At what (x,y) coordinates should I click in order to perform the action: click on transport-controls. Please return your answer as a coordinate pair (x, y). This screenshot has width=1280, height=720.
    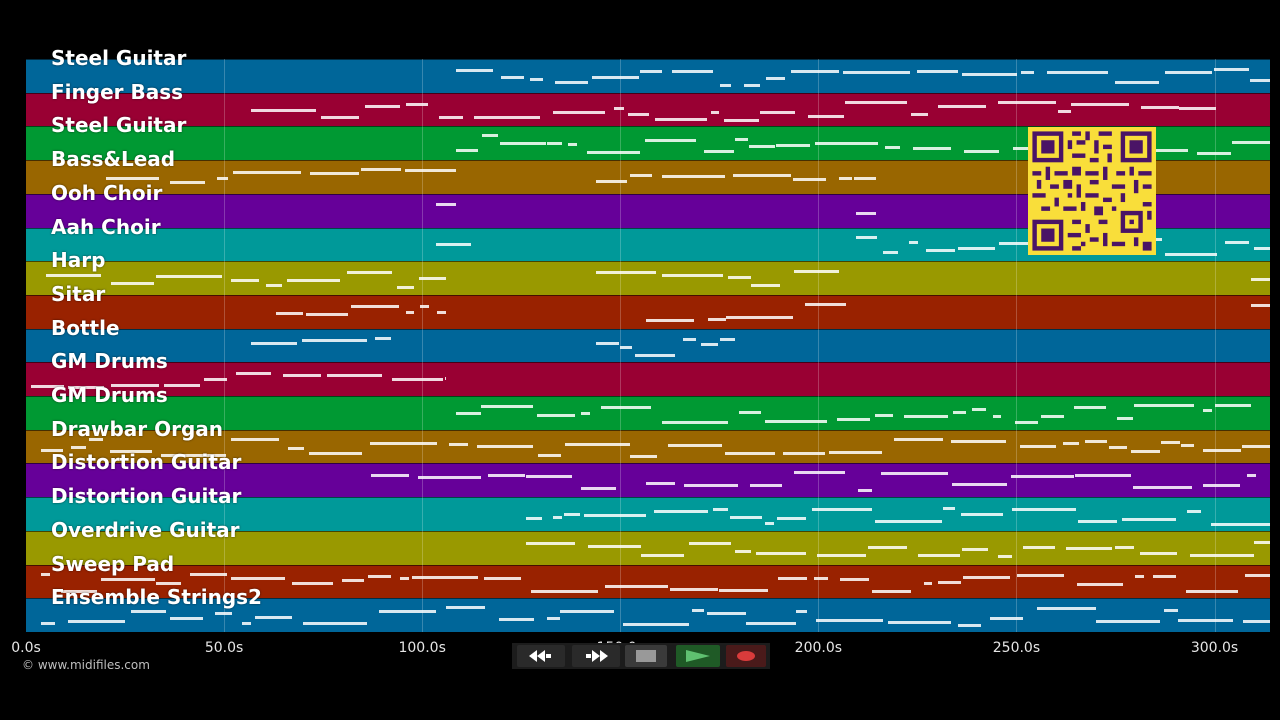
    Looking at the image, I should click on (641, 656).